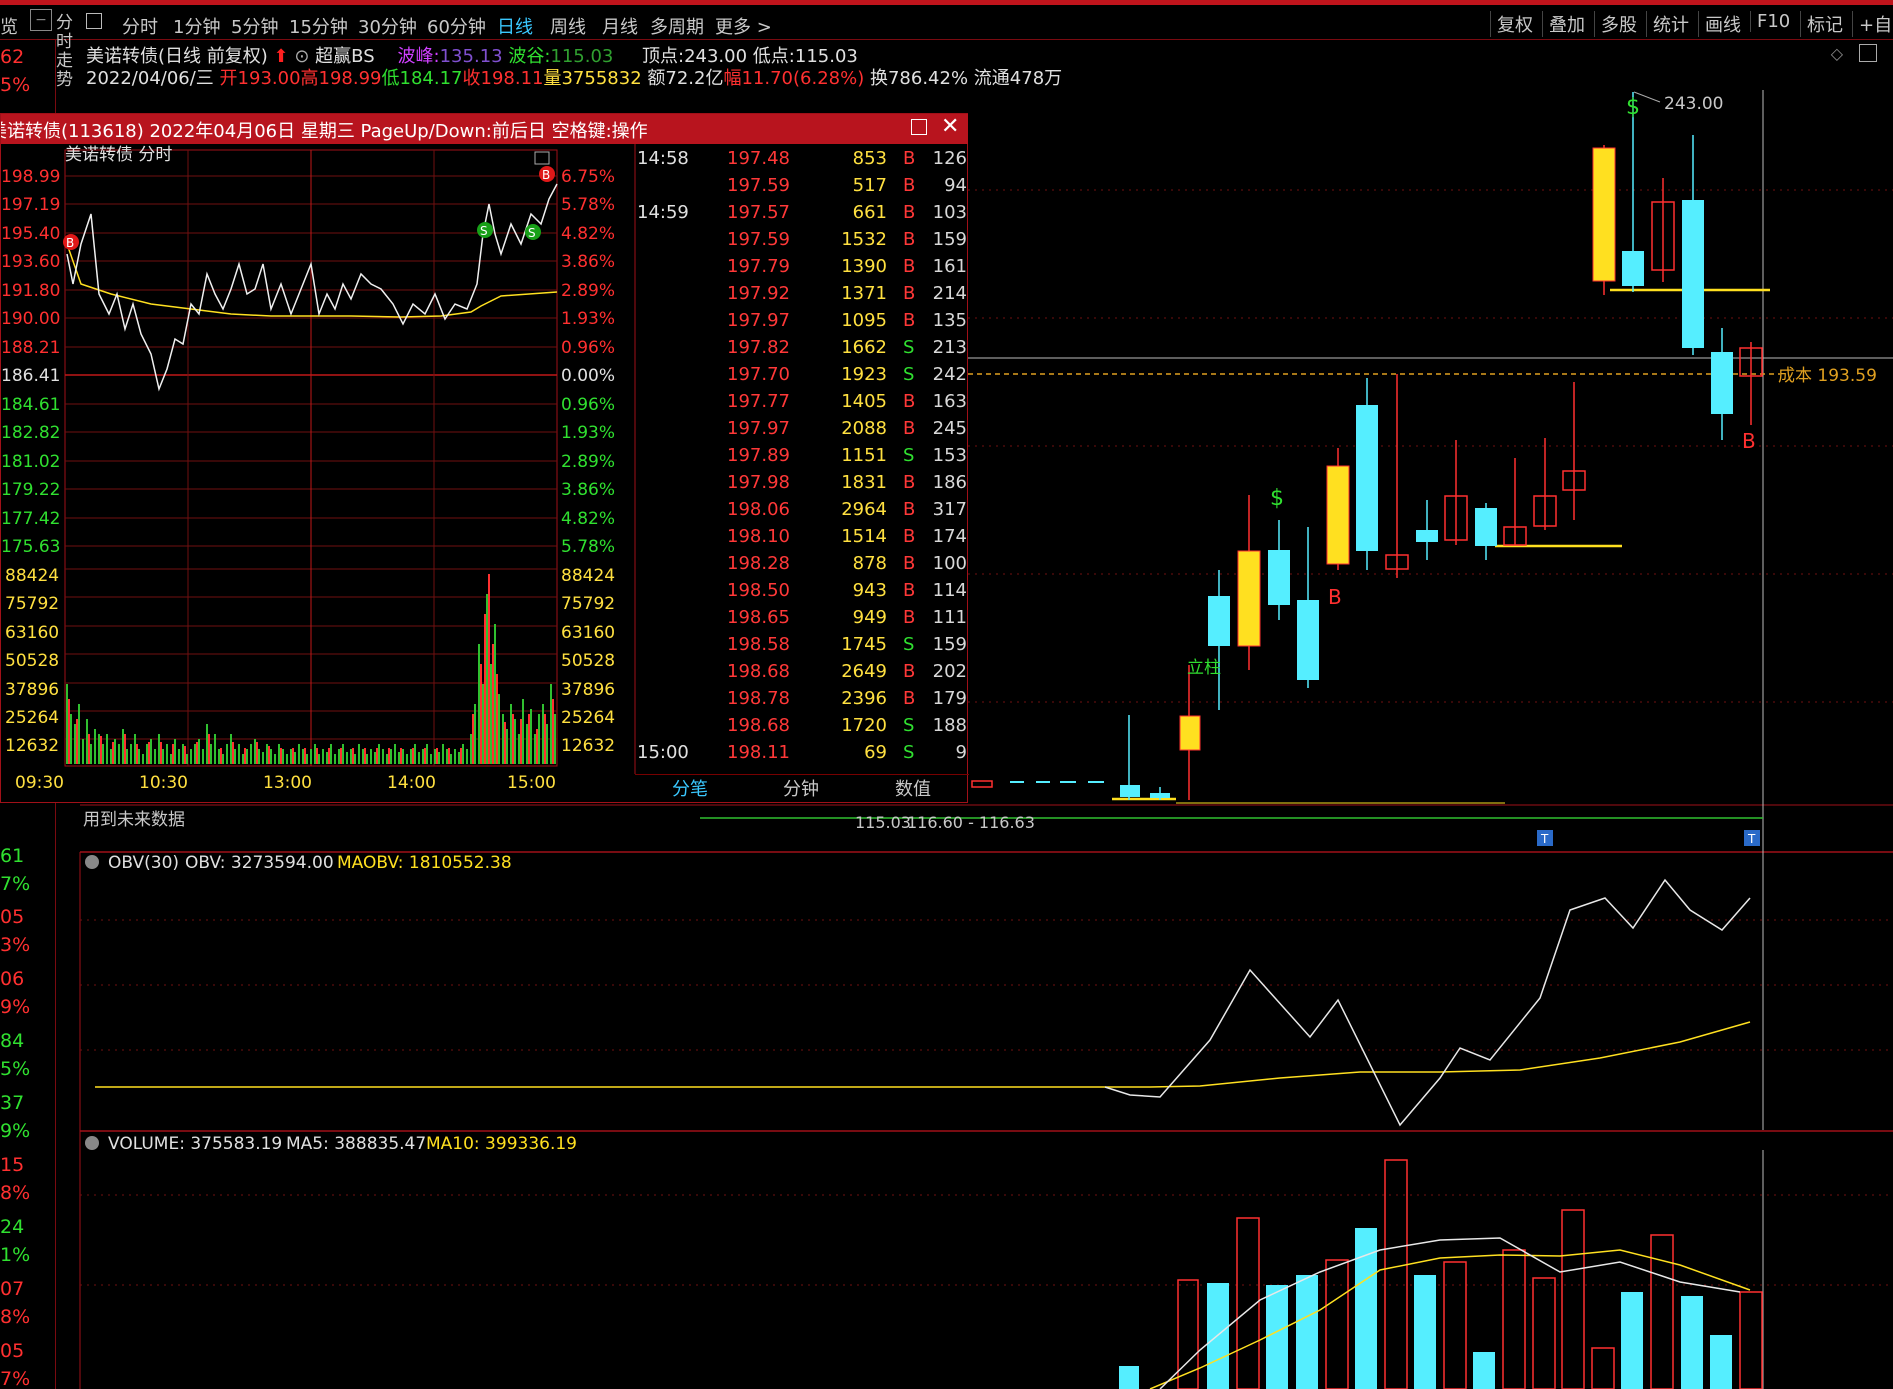 This screenshot has height=1389, width=1893. I want to click on chart-menu-icon, so click(542, 158).